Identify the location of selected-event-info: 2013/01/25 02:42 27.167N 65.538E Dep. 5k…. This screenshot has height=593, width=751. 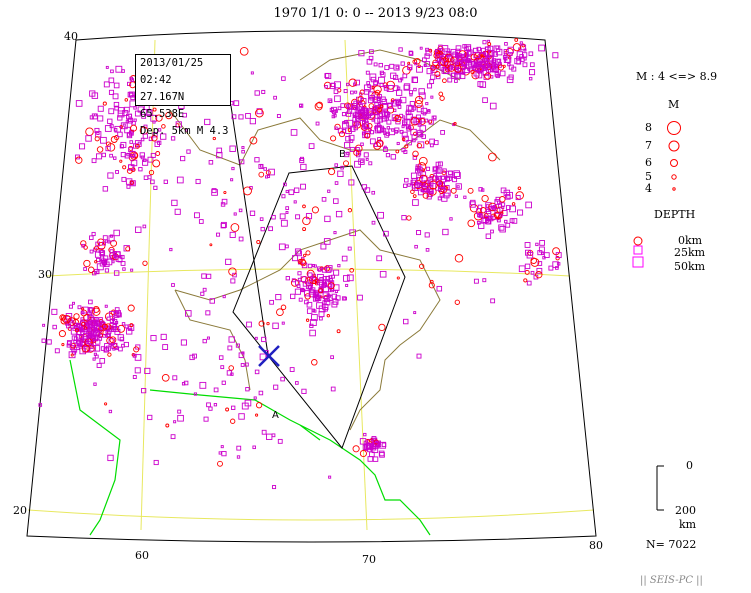
(183, 95).